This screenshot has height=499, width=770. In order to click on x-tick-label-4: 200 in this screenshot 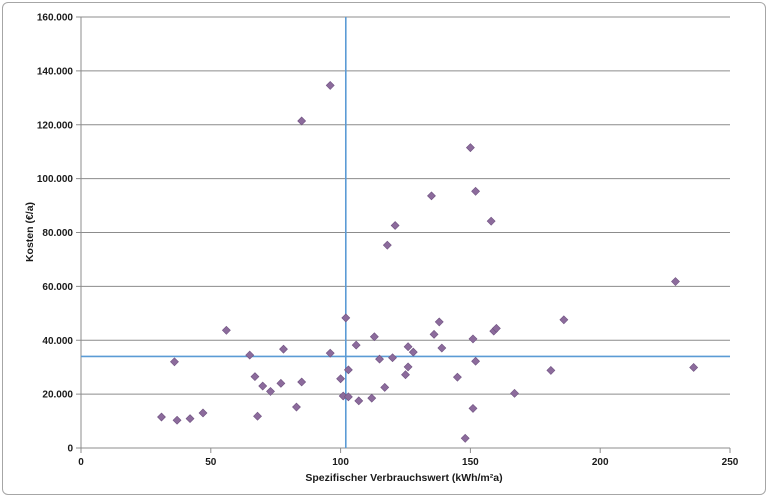, I will do `click(600, 462)`.